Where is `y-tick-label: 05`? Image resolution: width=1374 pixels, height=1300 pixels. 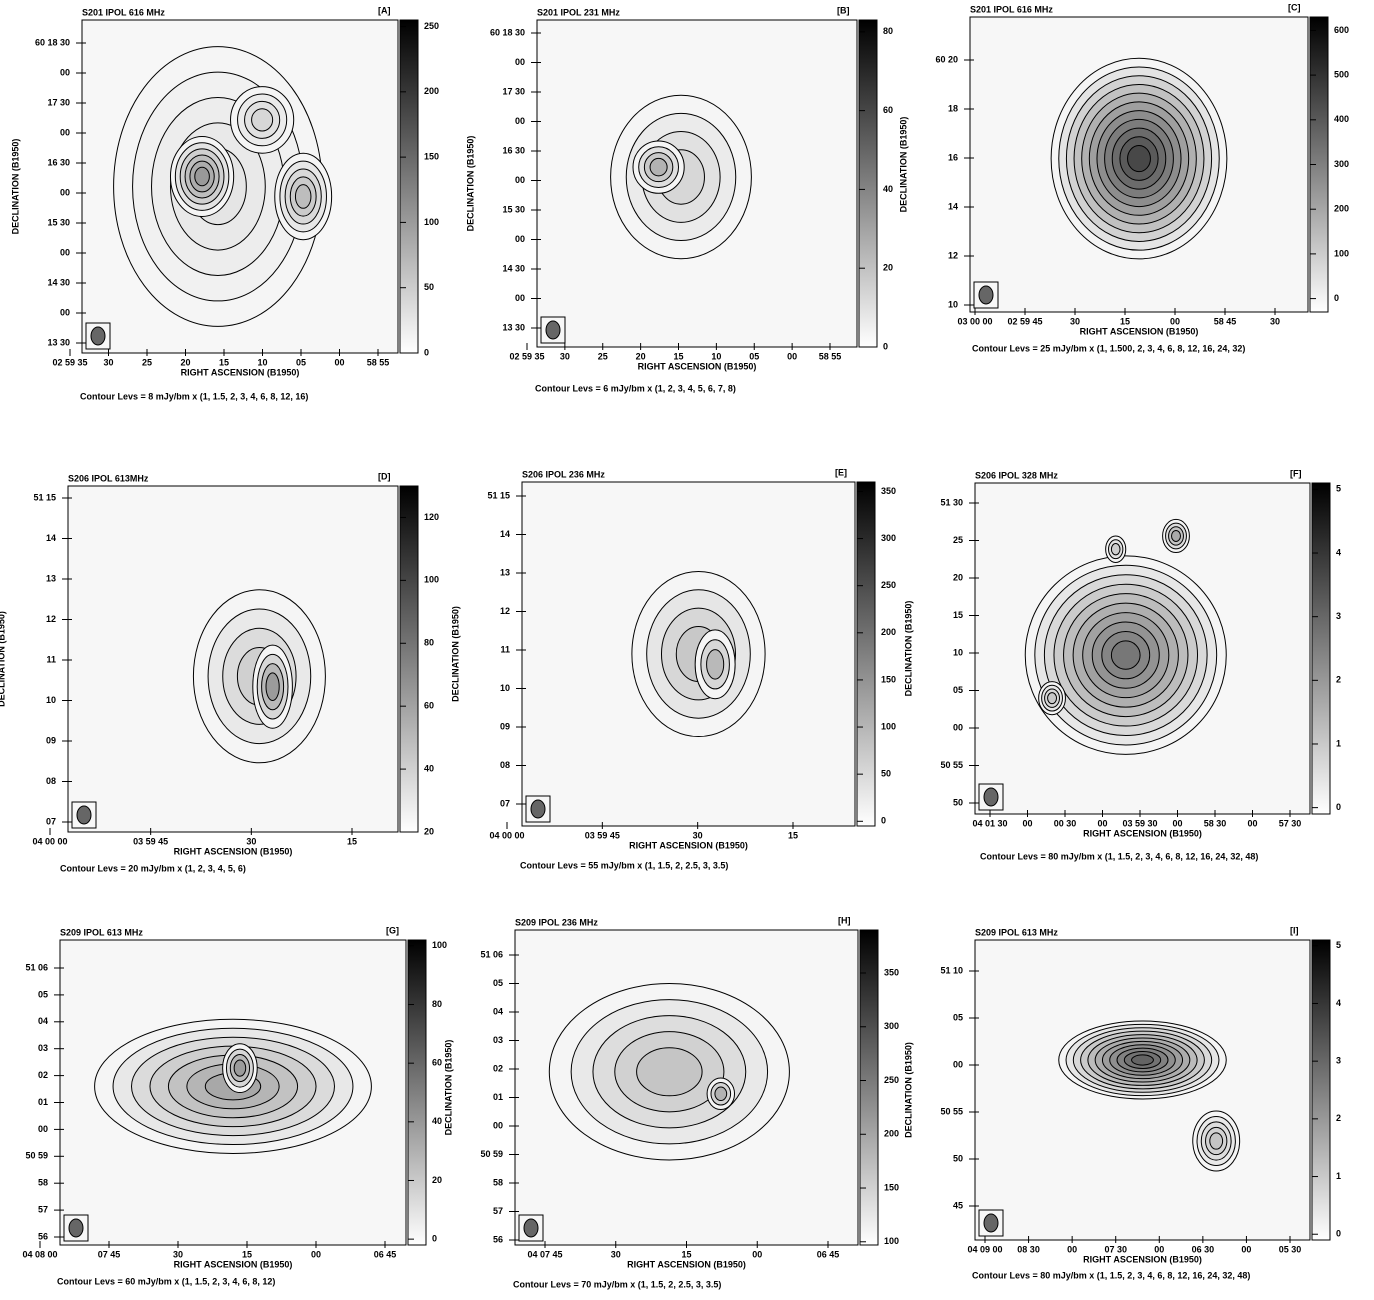
y-tick-label: 05 is located at coordinates (958, 690).